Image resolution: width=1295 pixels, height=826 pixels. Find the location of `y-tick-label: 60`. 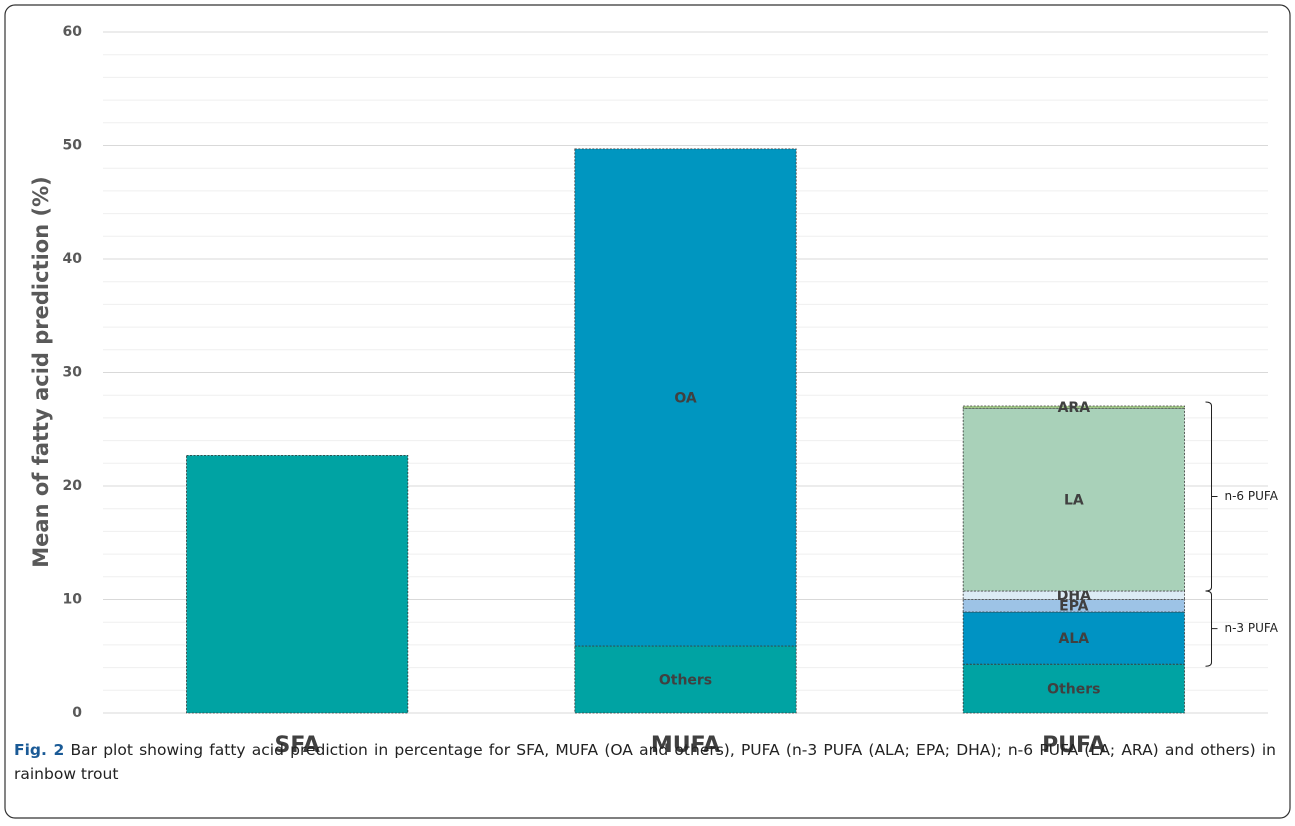

y-tick-label: 60 is located at coordinates (73, 32).